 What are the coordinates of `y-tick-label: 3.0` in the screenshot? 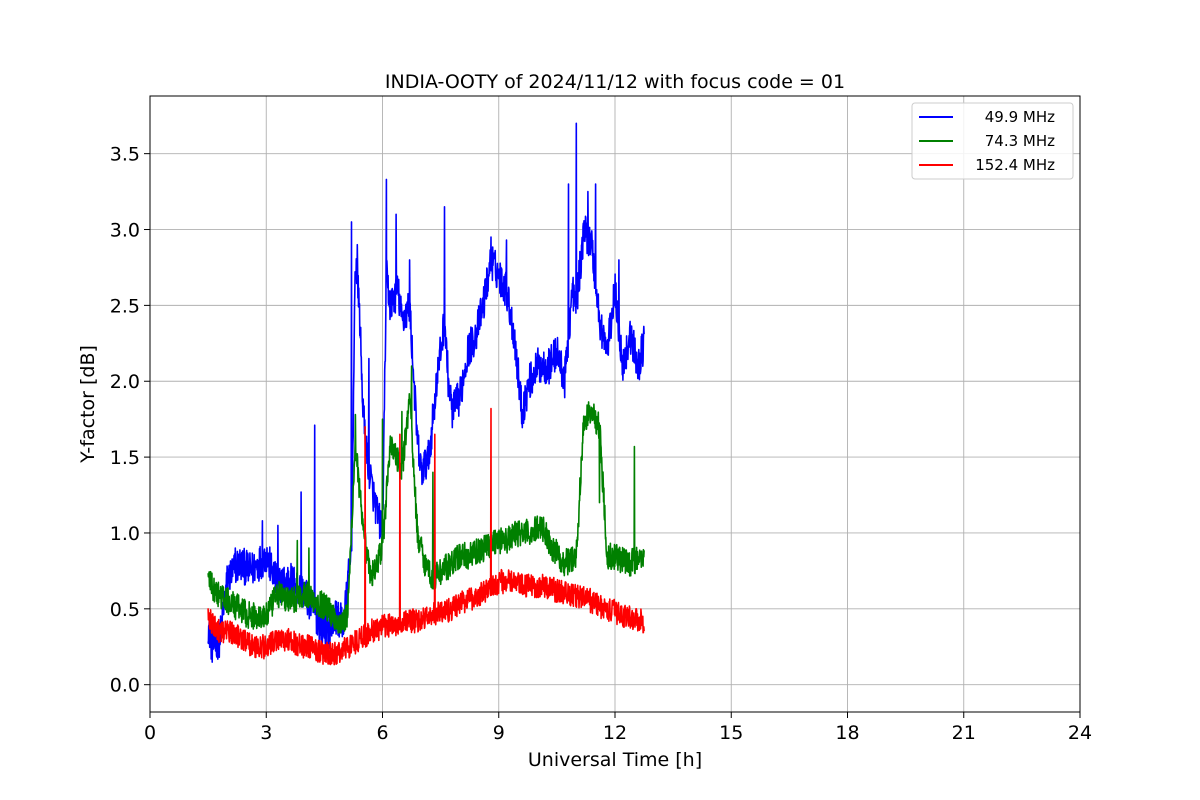 It's located at (125, 231).